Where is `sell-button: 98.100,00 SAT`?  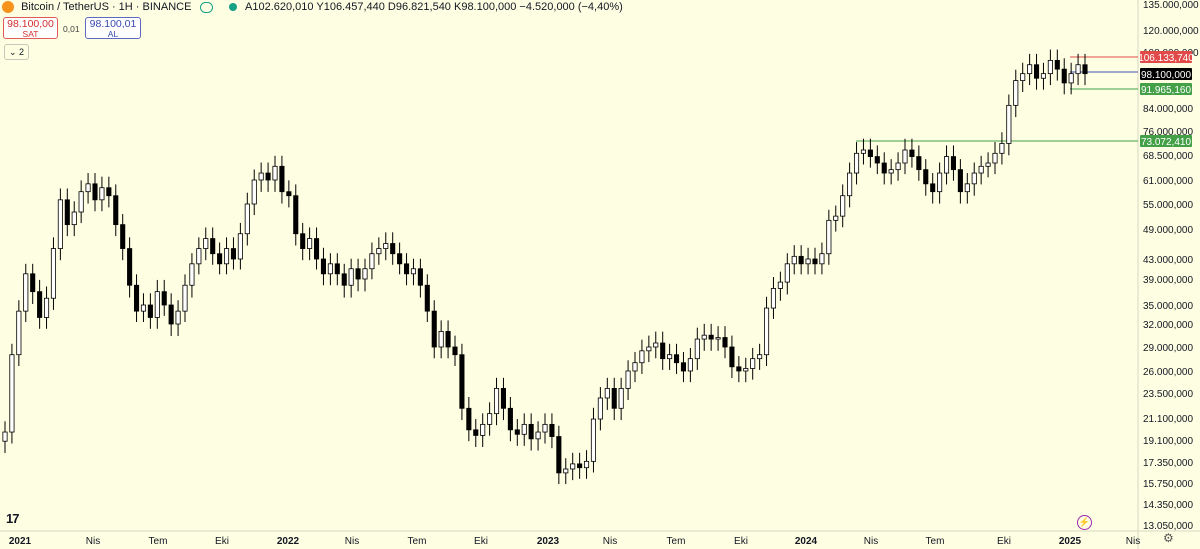
sell-button: 98.100,00 SAT is located at coordinates (30, 28).